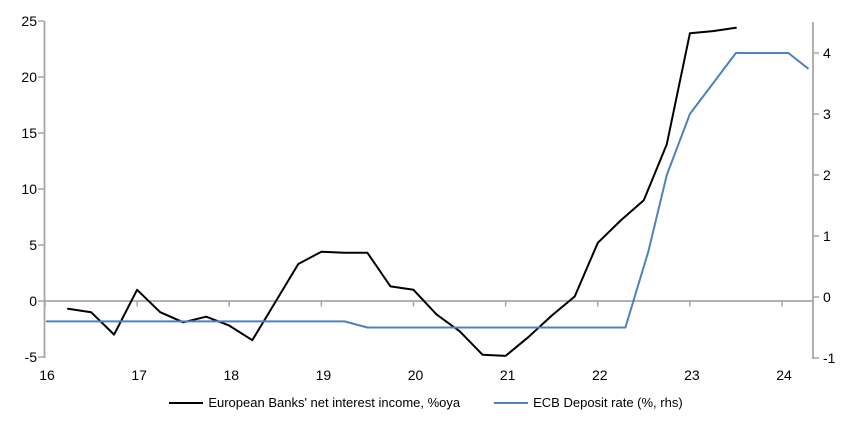 The width and height of the screenshot is (852, 427). Describe the element at coordinates (231, 375) in the screenshot. I see `x-axis-tick-label: 18` at that location.